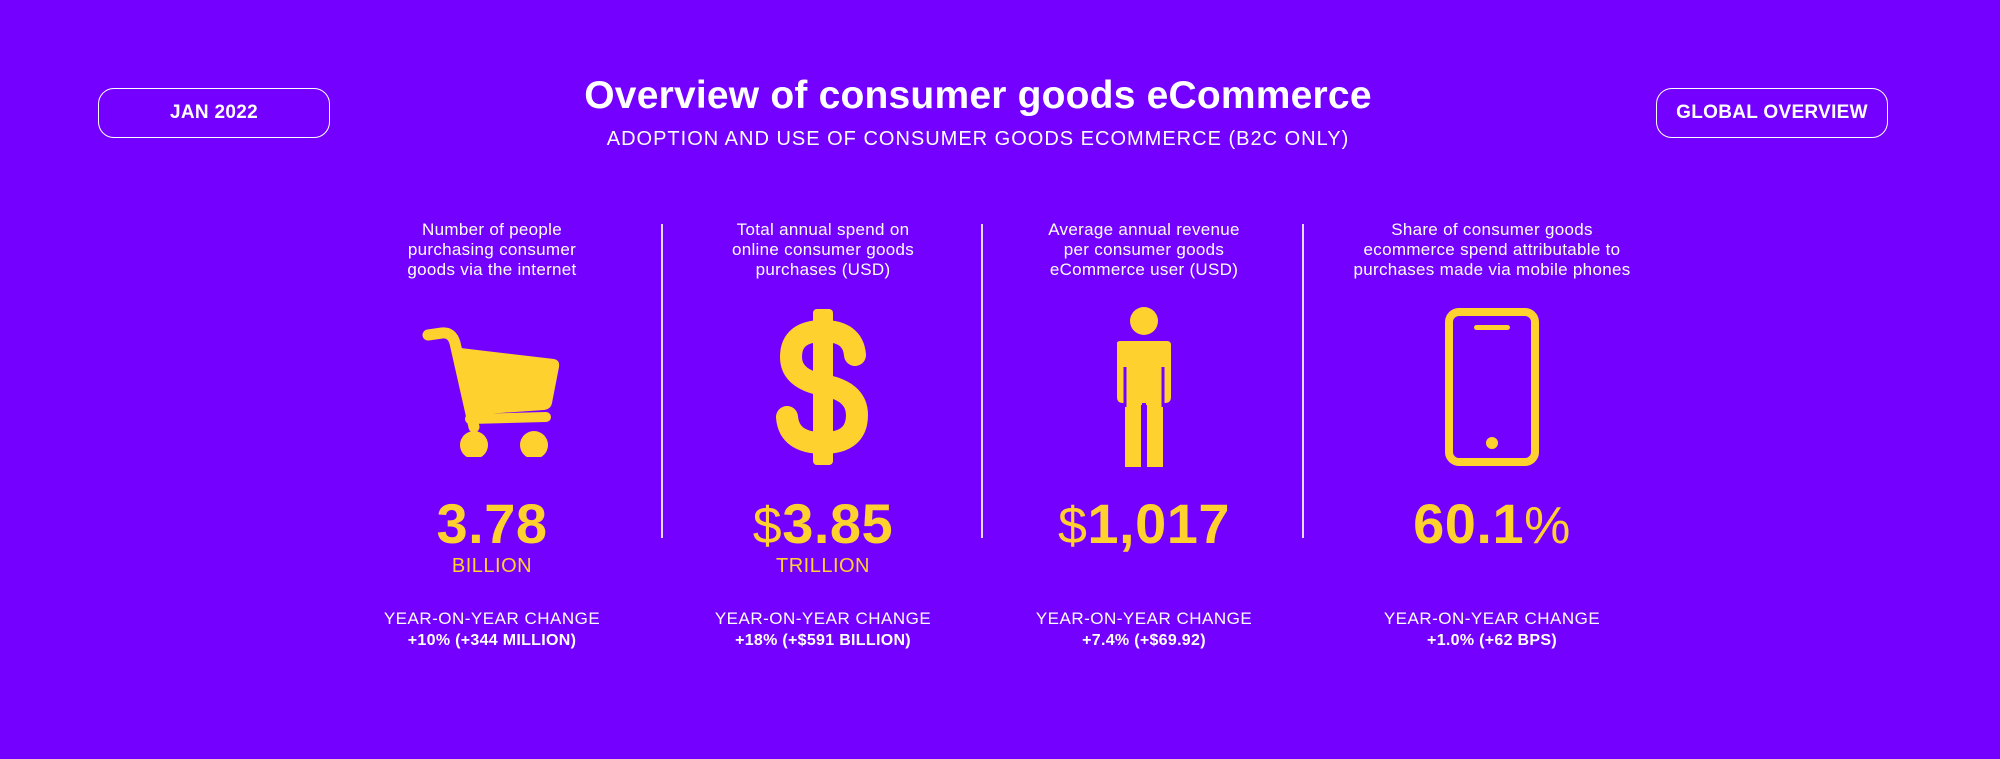 This screenshot has height=759, width=2000. Describe the element at coordinates (492, 523) in the screenshot. I see `metric-value: 3.78` at that location.